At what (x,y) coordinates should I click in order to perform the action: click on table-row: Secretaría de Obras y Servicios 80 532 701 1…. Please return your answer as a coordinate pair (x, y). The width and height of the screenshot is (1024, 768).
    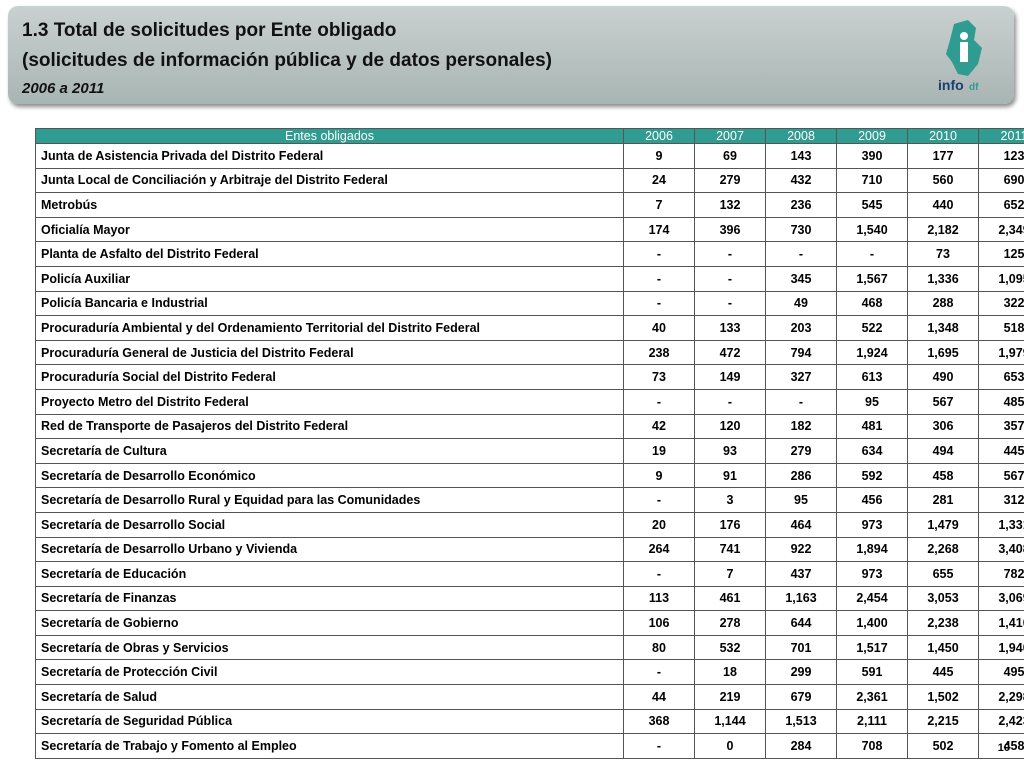
    Looking at the image, I should click on (529, 647).